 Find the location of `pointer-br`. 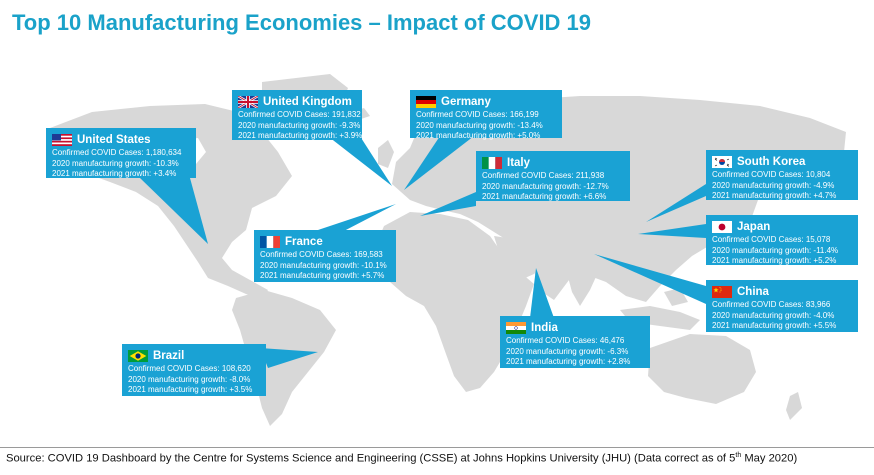

pointer-br is located at coordinates (289, 358).